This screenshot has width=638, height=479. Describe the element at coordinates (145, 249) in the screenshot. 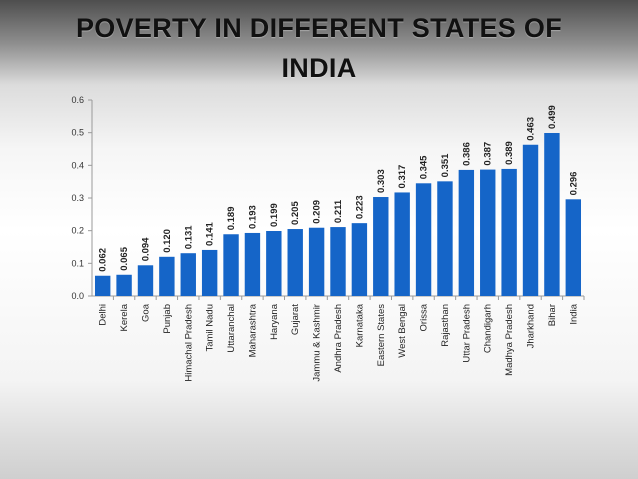

I see `data-label: 0.094` at that location.